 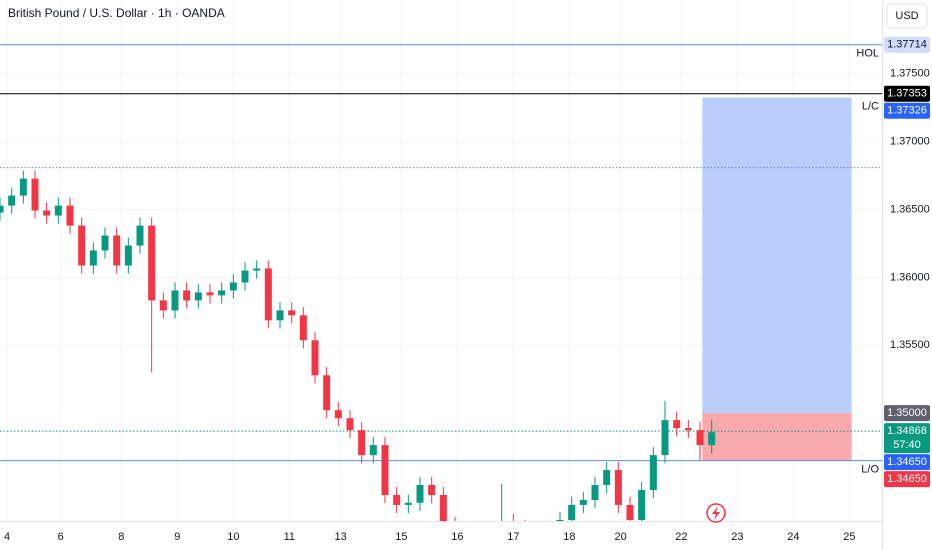 I want to click on x-tick-label: 23, so click(x=737, y=537).